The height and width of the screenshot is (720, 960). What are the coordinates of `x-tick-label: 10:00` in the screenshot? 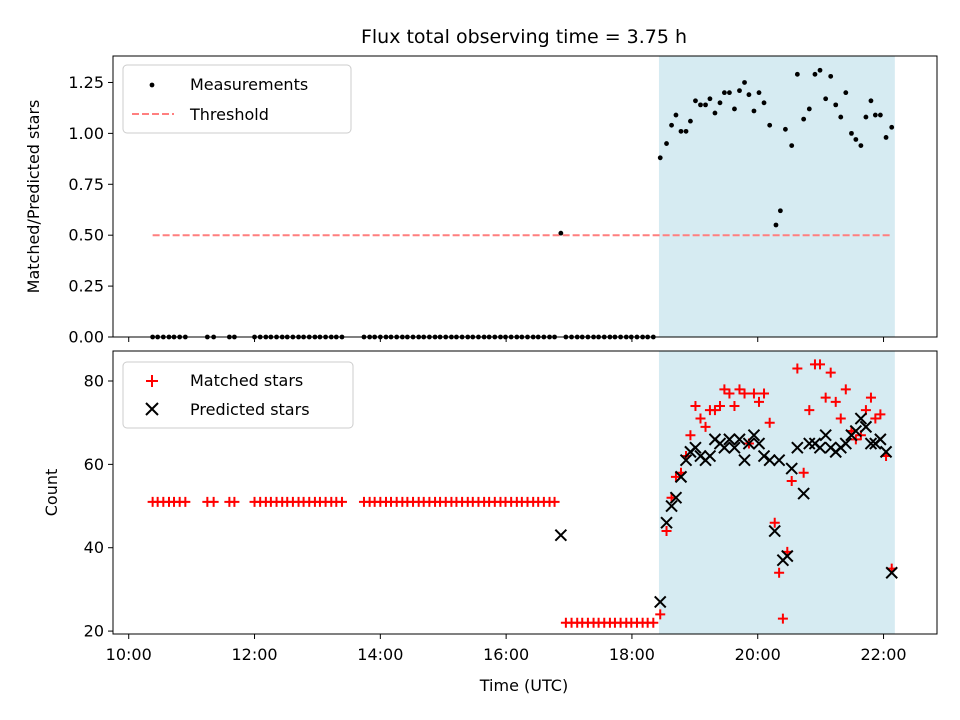 It's located at (129, 654).